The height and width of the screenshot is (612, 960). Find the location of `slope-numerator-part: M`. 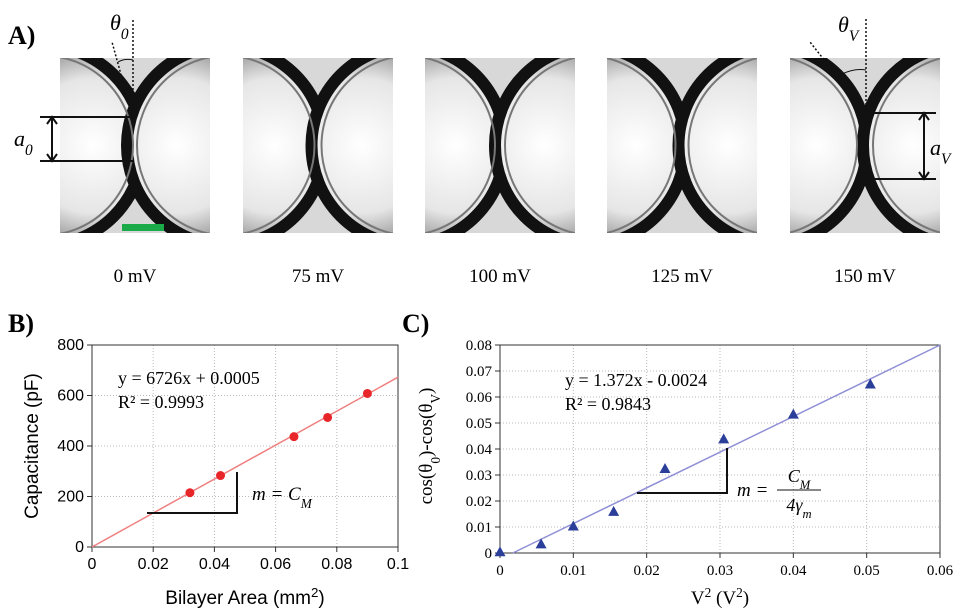

slope-numerator-part: M is located at coordinates (805, 485).